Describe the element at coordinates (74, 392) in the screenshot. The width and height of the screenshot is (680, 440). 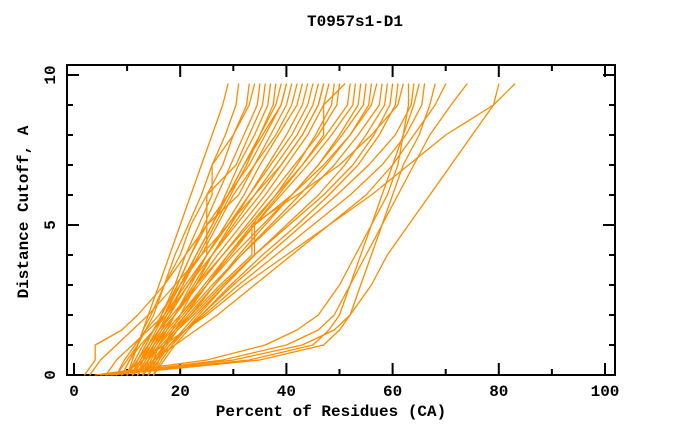
I see `x-tick-label: 0` at that location.